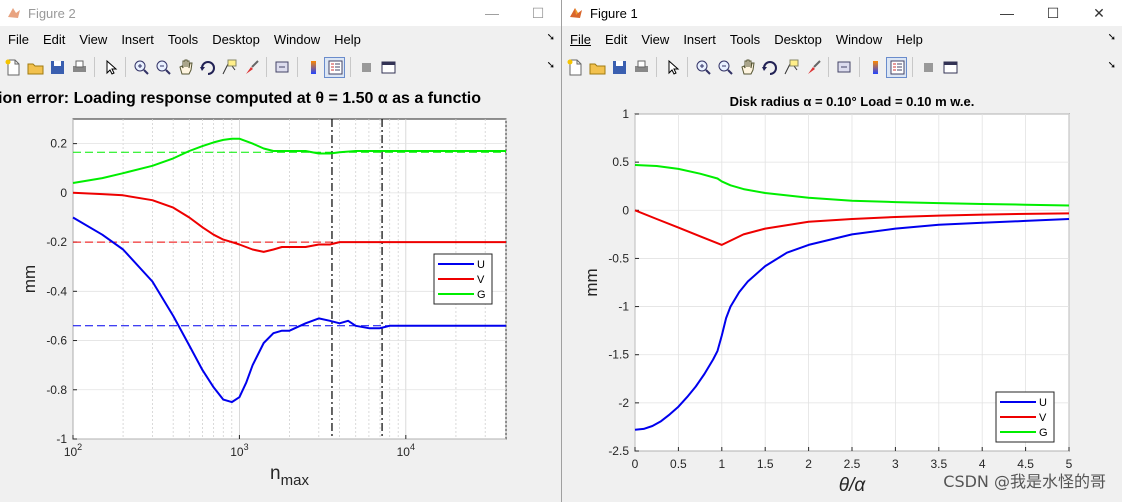  What do you see at coordinates (289, 476) in the screenshot?
I see `x-axis-label: nmax` at bounding box center [289, 476].